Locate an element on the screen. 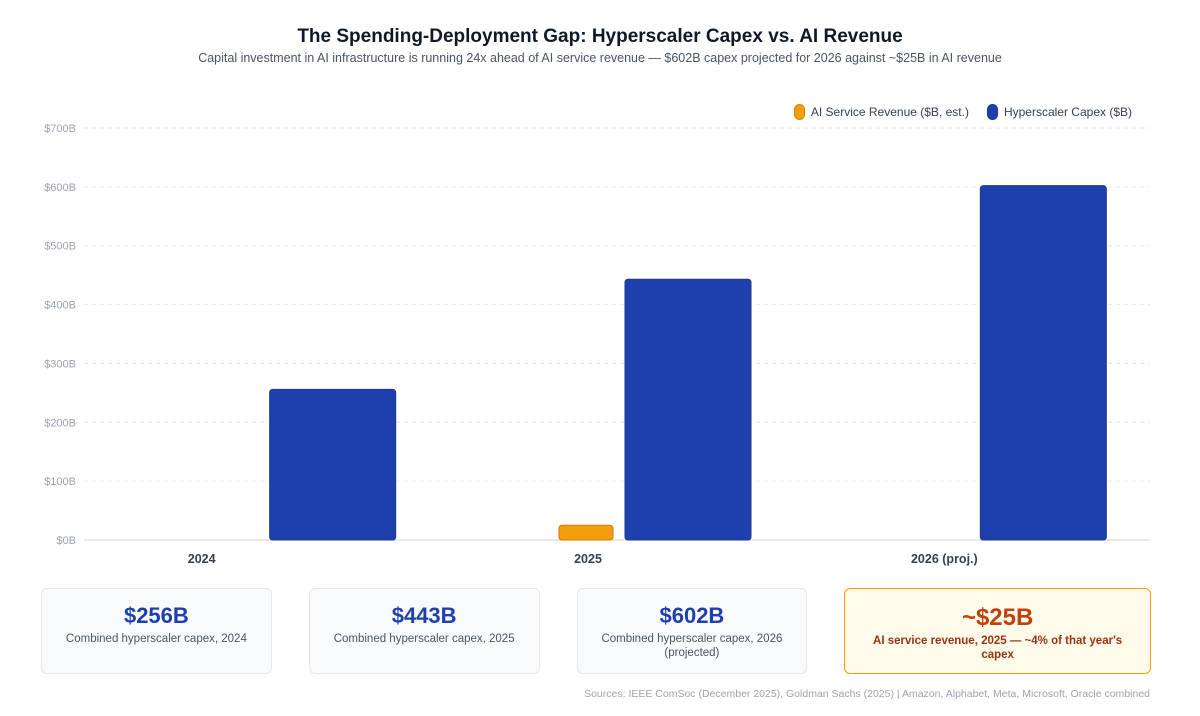  y-tick-label: $600B is located at coordinates (60, 188).